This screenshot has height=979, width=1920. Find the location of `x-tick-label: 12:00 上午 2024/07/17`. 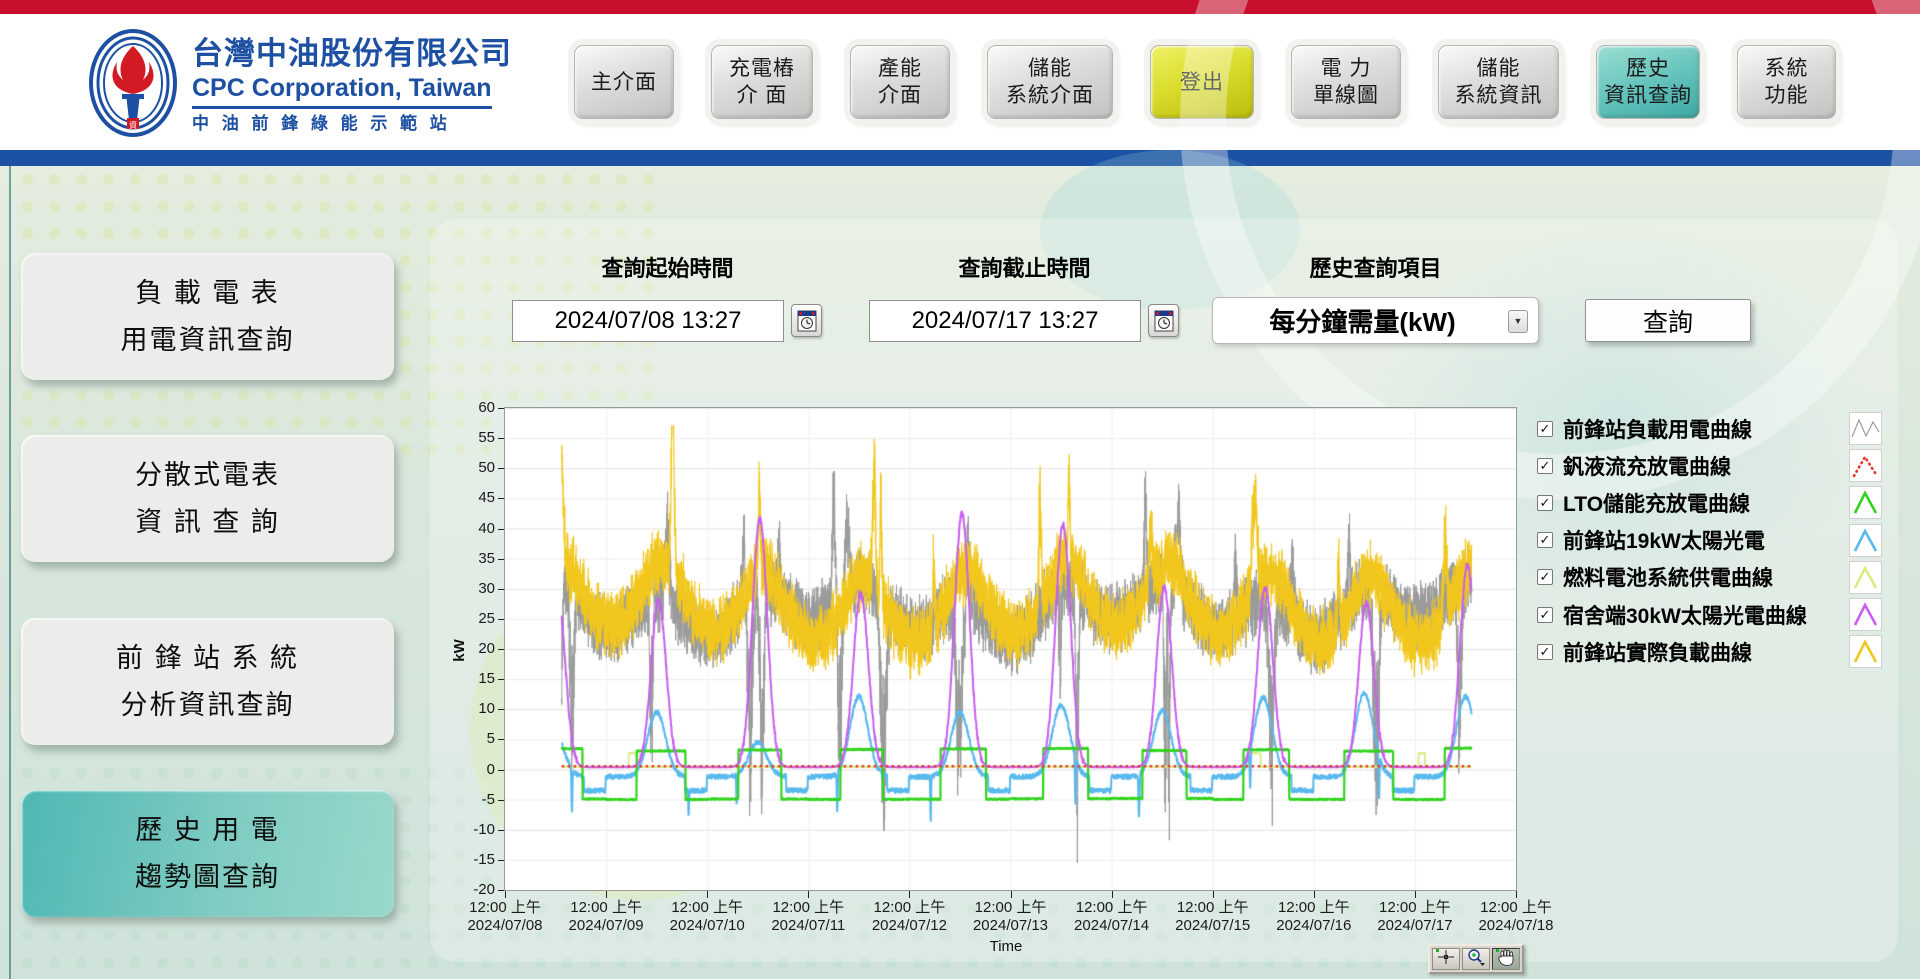

x-tick-label: 12:00 上午 2024/07/17 is located at coordinates (1415, 916).